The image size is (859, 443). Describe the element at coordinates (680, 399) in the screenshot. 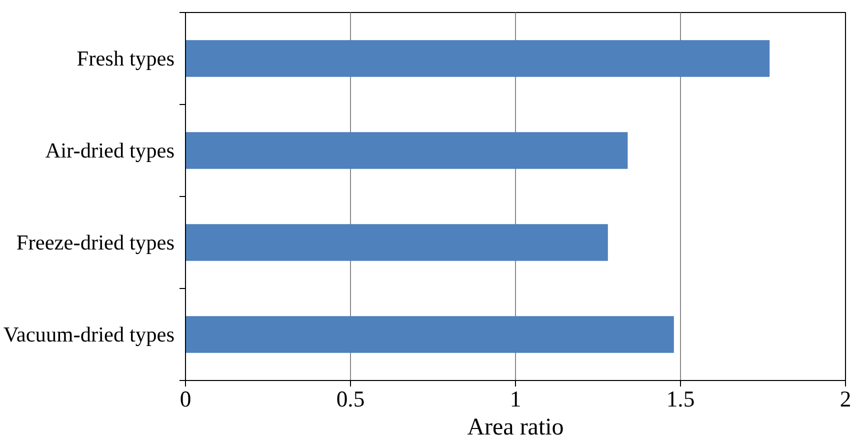

I see `x-tick-label: 1.5` at that location.